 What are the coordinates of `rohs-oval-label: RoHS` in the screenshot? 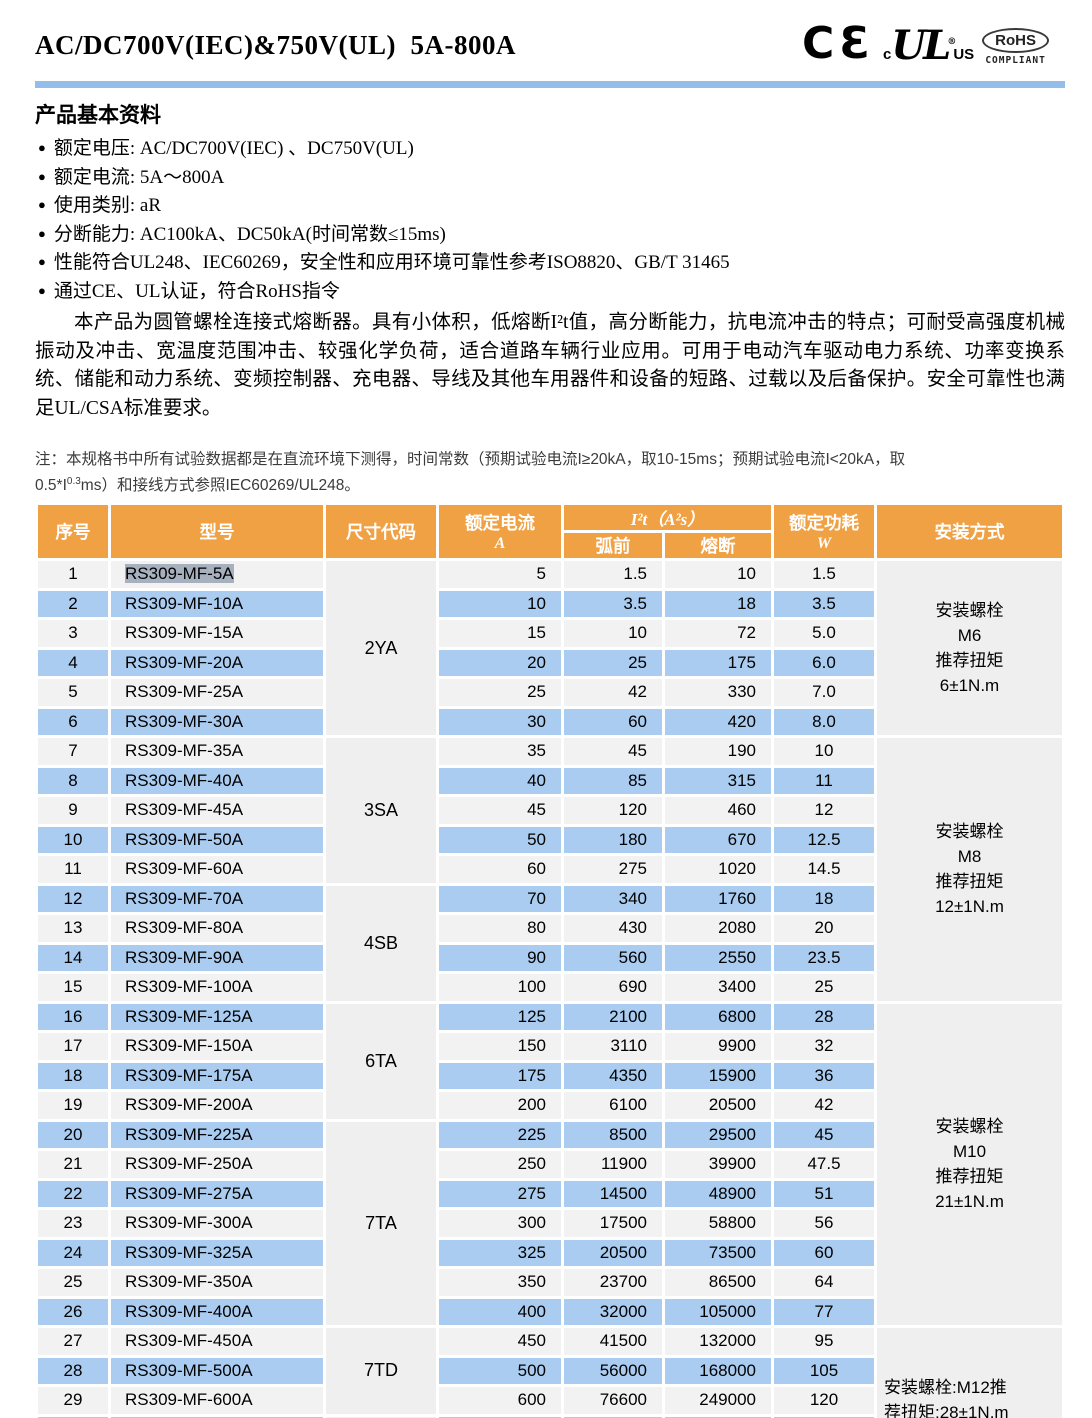 It's located at (1015, 40).